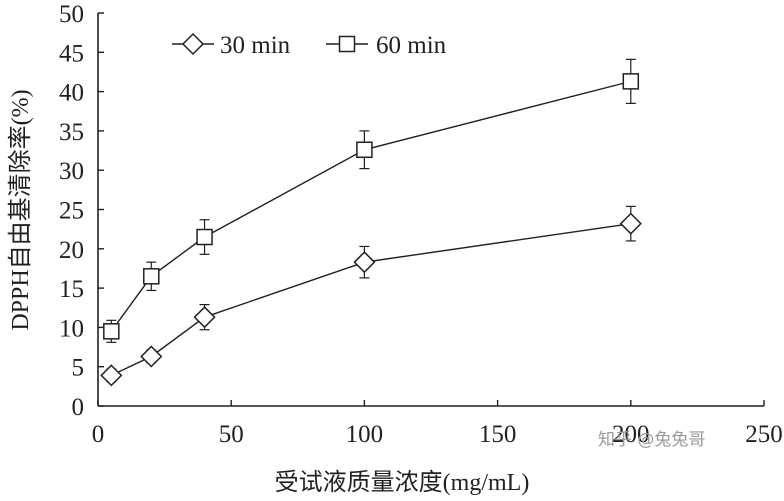  Describe the element at coordinates (71, 132) in the screenshot. I see `y-tick-label: 35` at that location.